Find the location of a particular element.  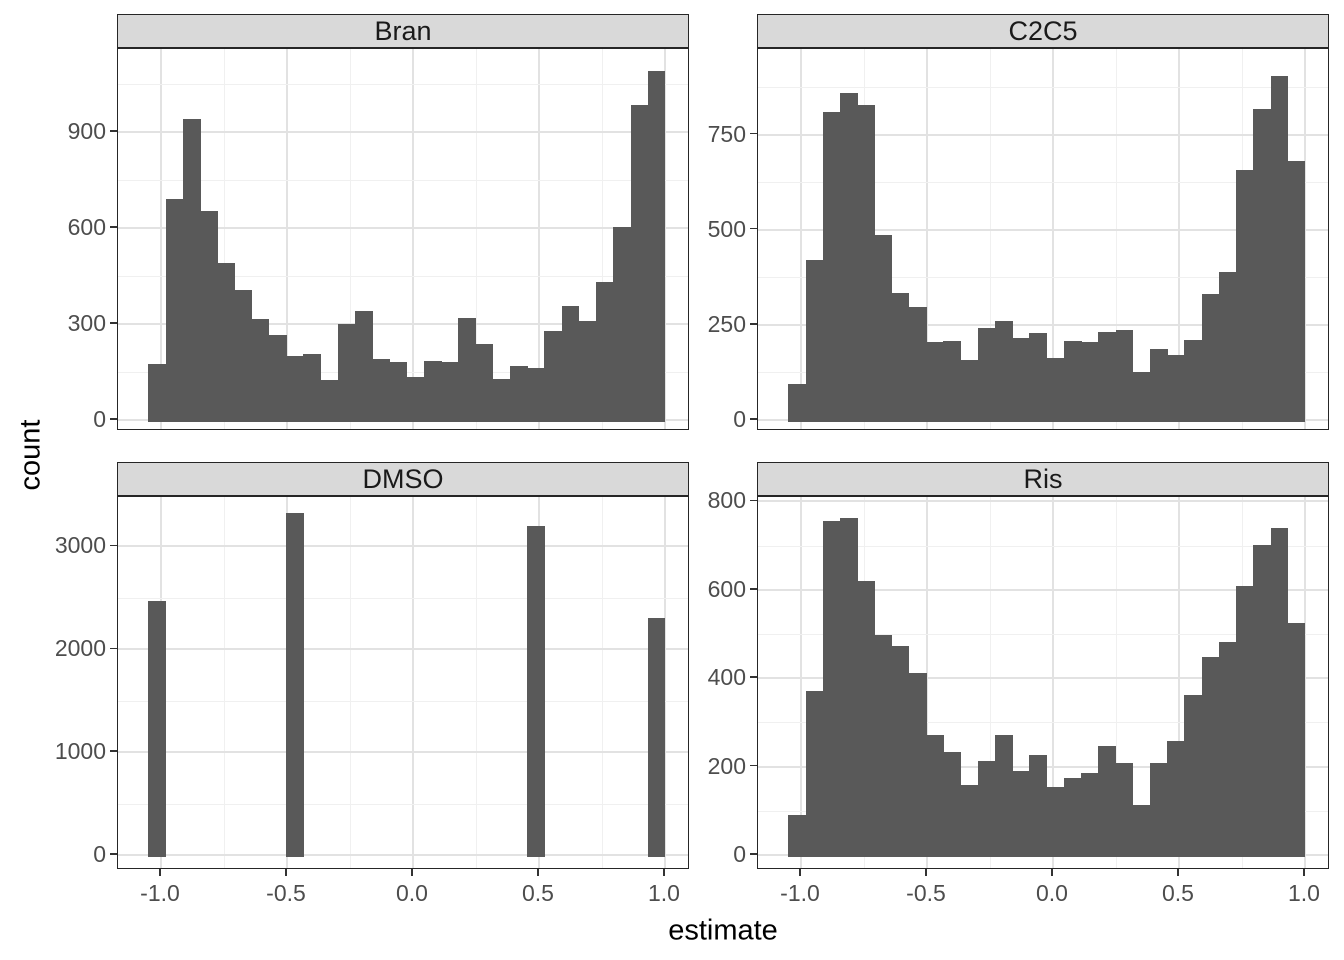

y-tick-label: 500 is located at coordinates (726, 228).